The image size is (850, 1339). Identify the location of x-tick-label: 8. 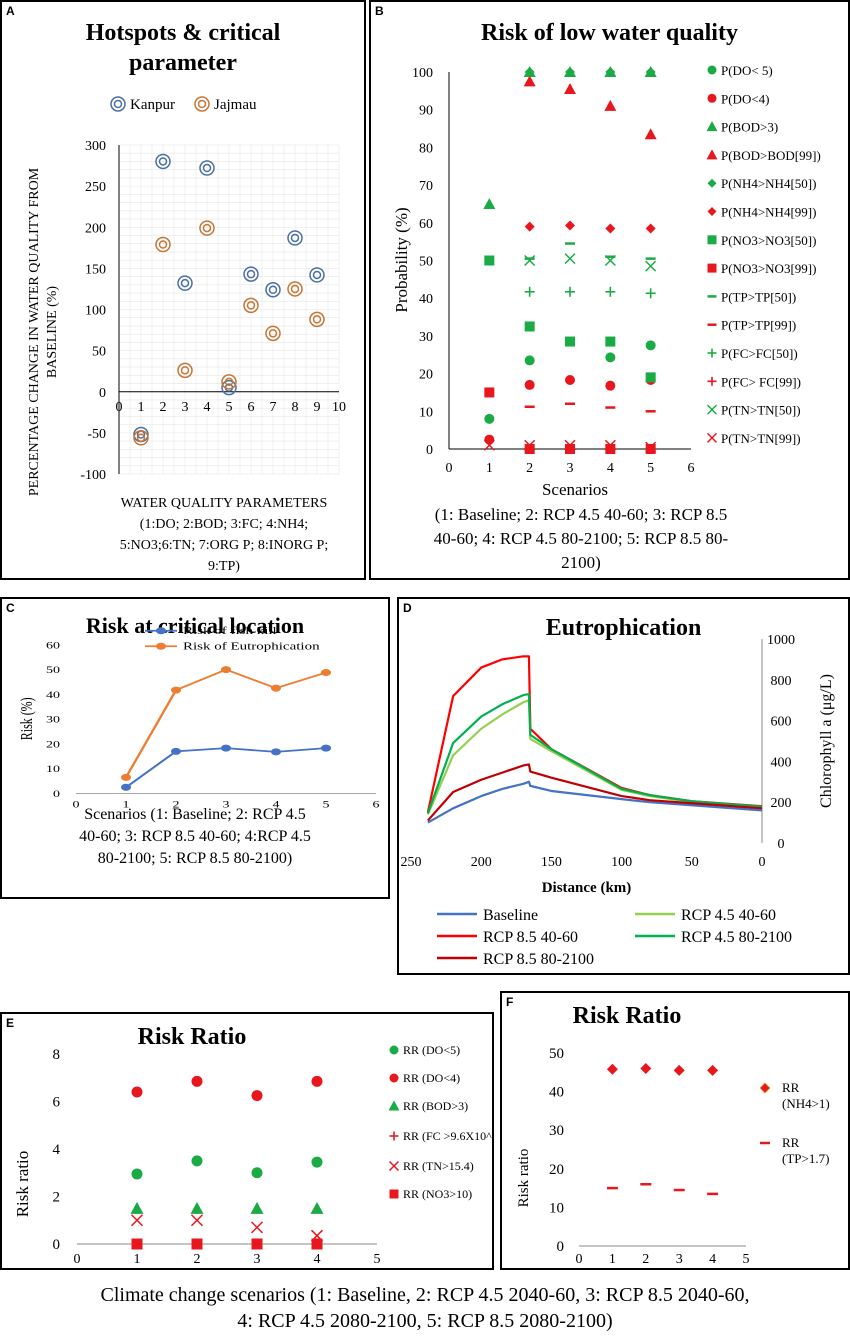
(295, 407).